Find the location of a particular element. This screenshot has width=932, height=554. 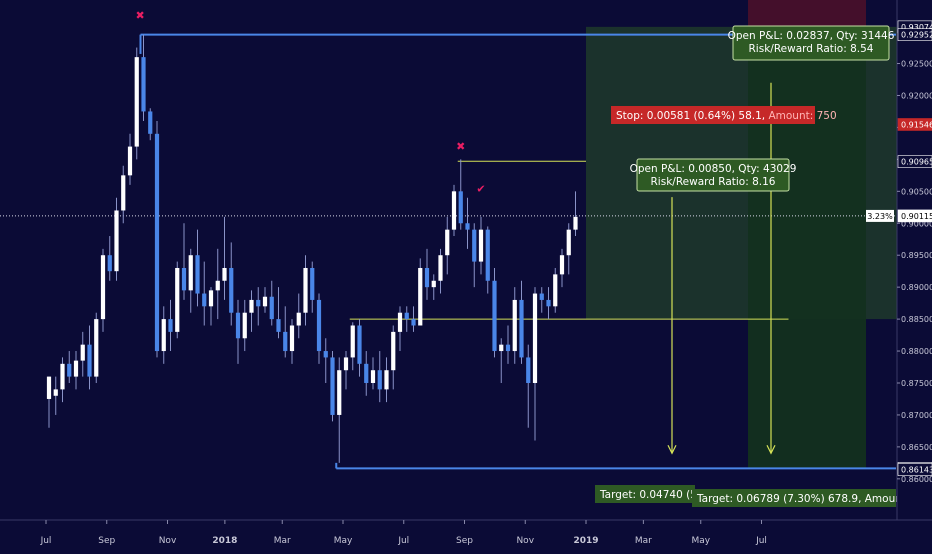

price-tick-label: 0.88500 is located at coordinates (916, 319).